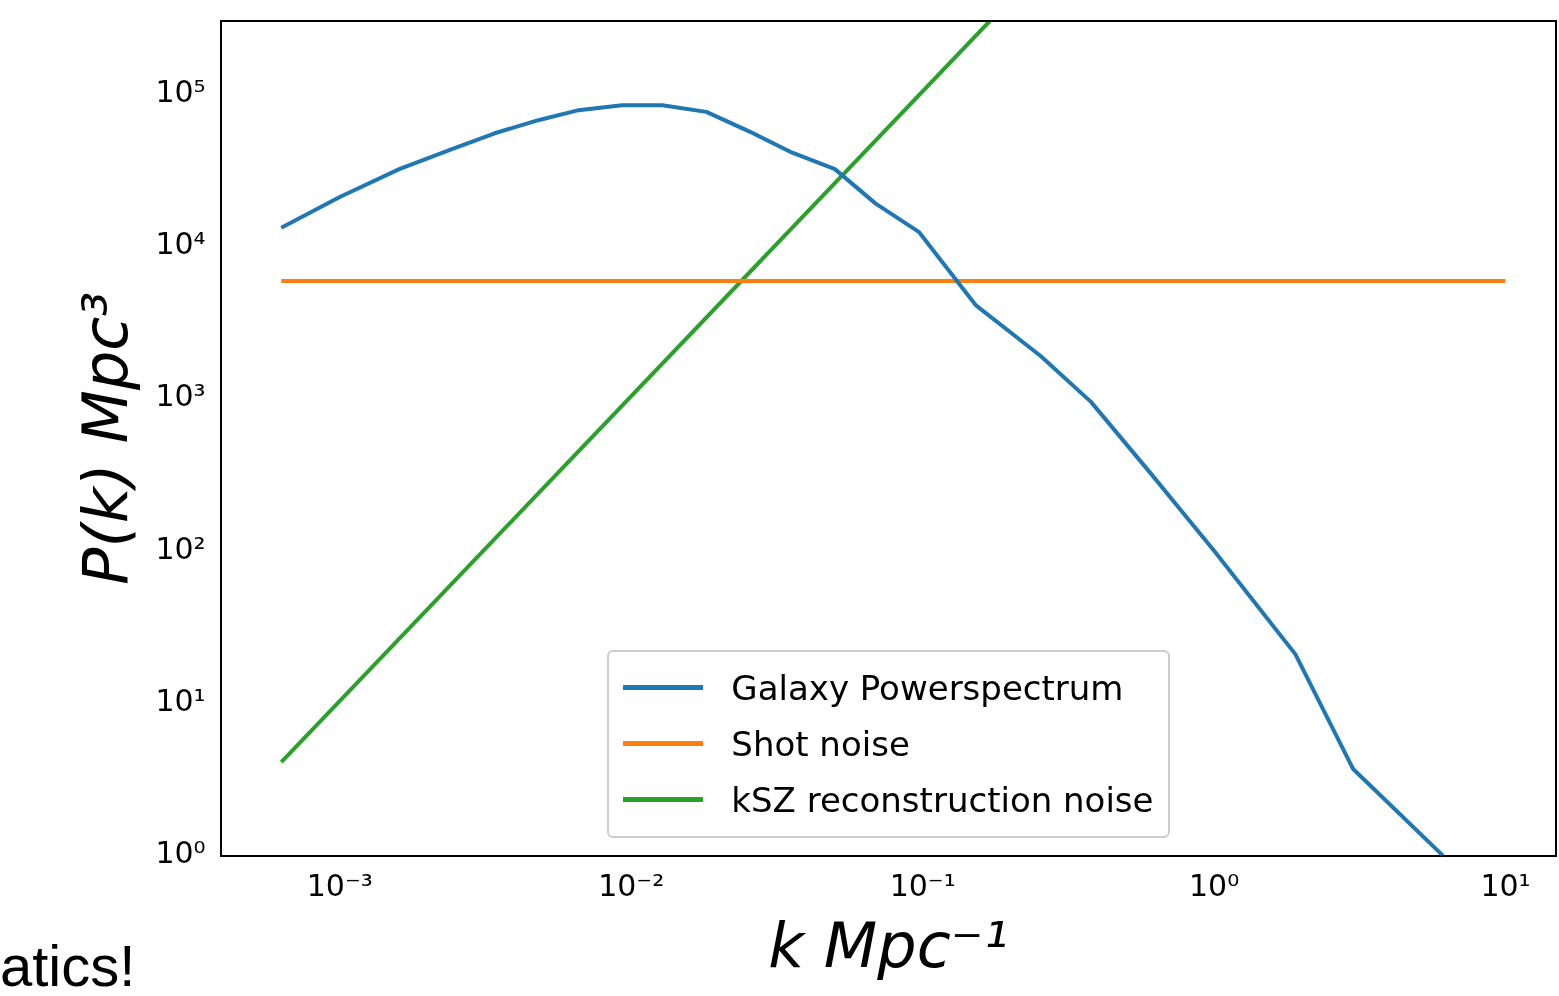 The image size is (1559, 996). Describe the element at coordinates (927, 687) in the screenshot. I see `legend-label: Galaxy Powerspectrum` at that location.